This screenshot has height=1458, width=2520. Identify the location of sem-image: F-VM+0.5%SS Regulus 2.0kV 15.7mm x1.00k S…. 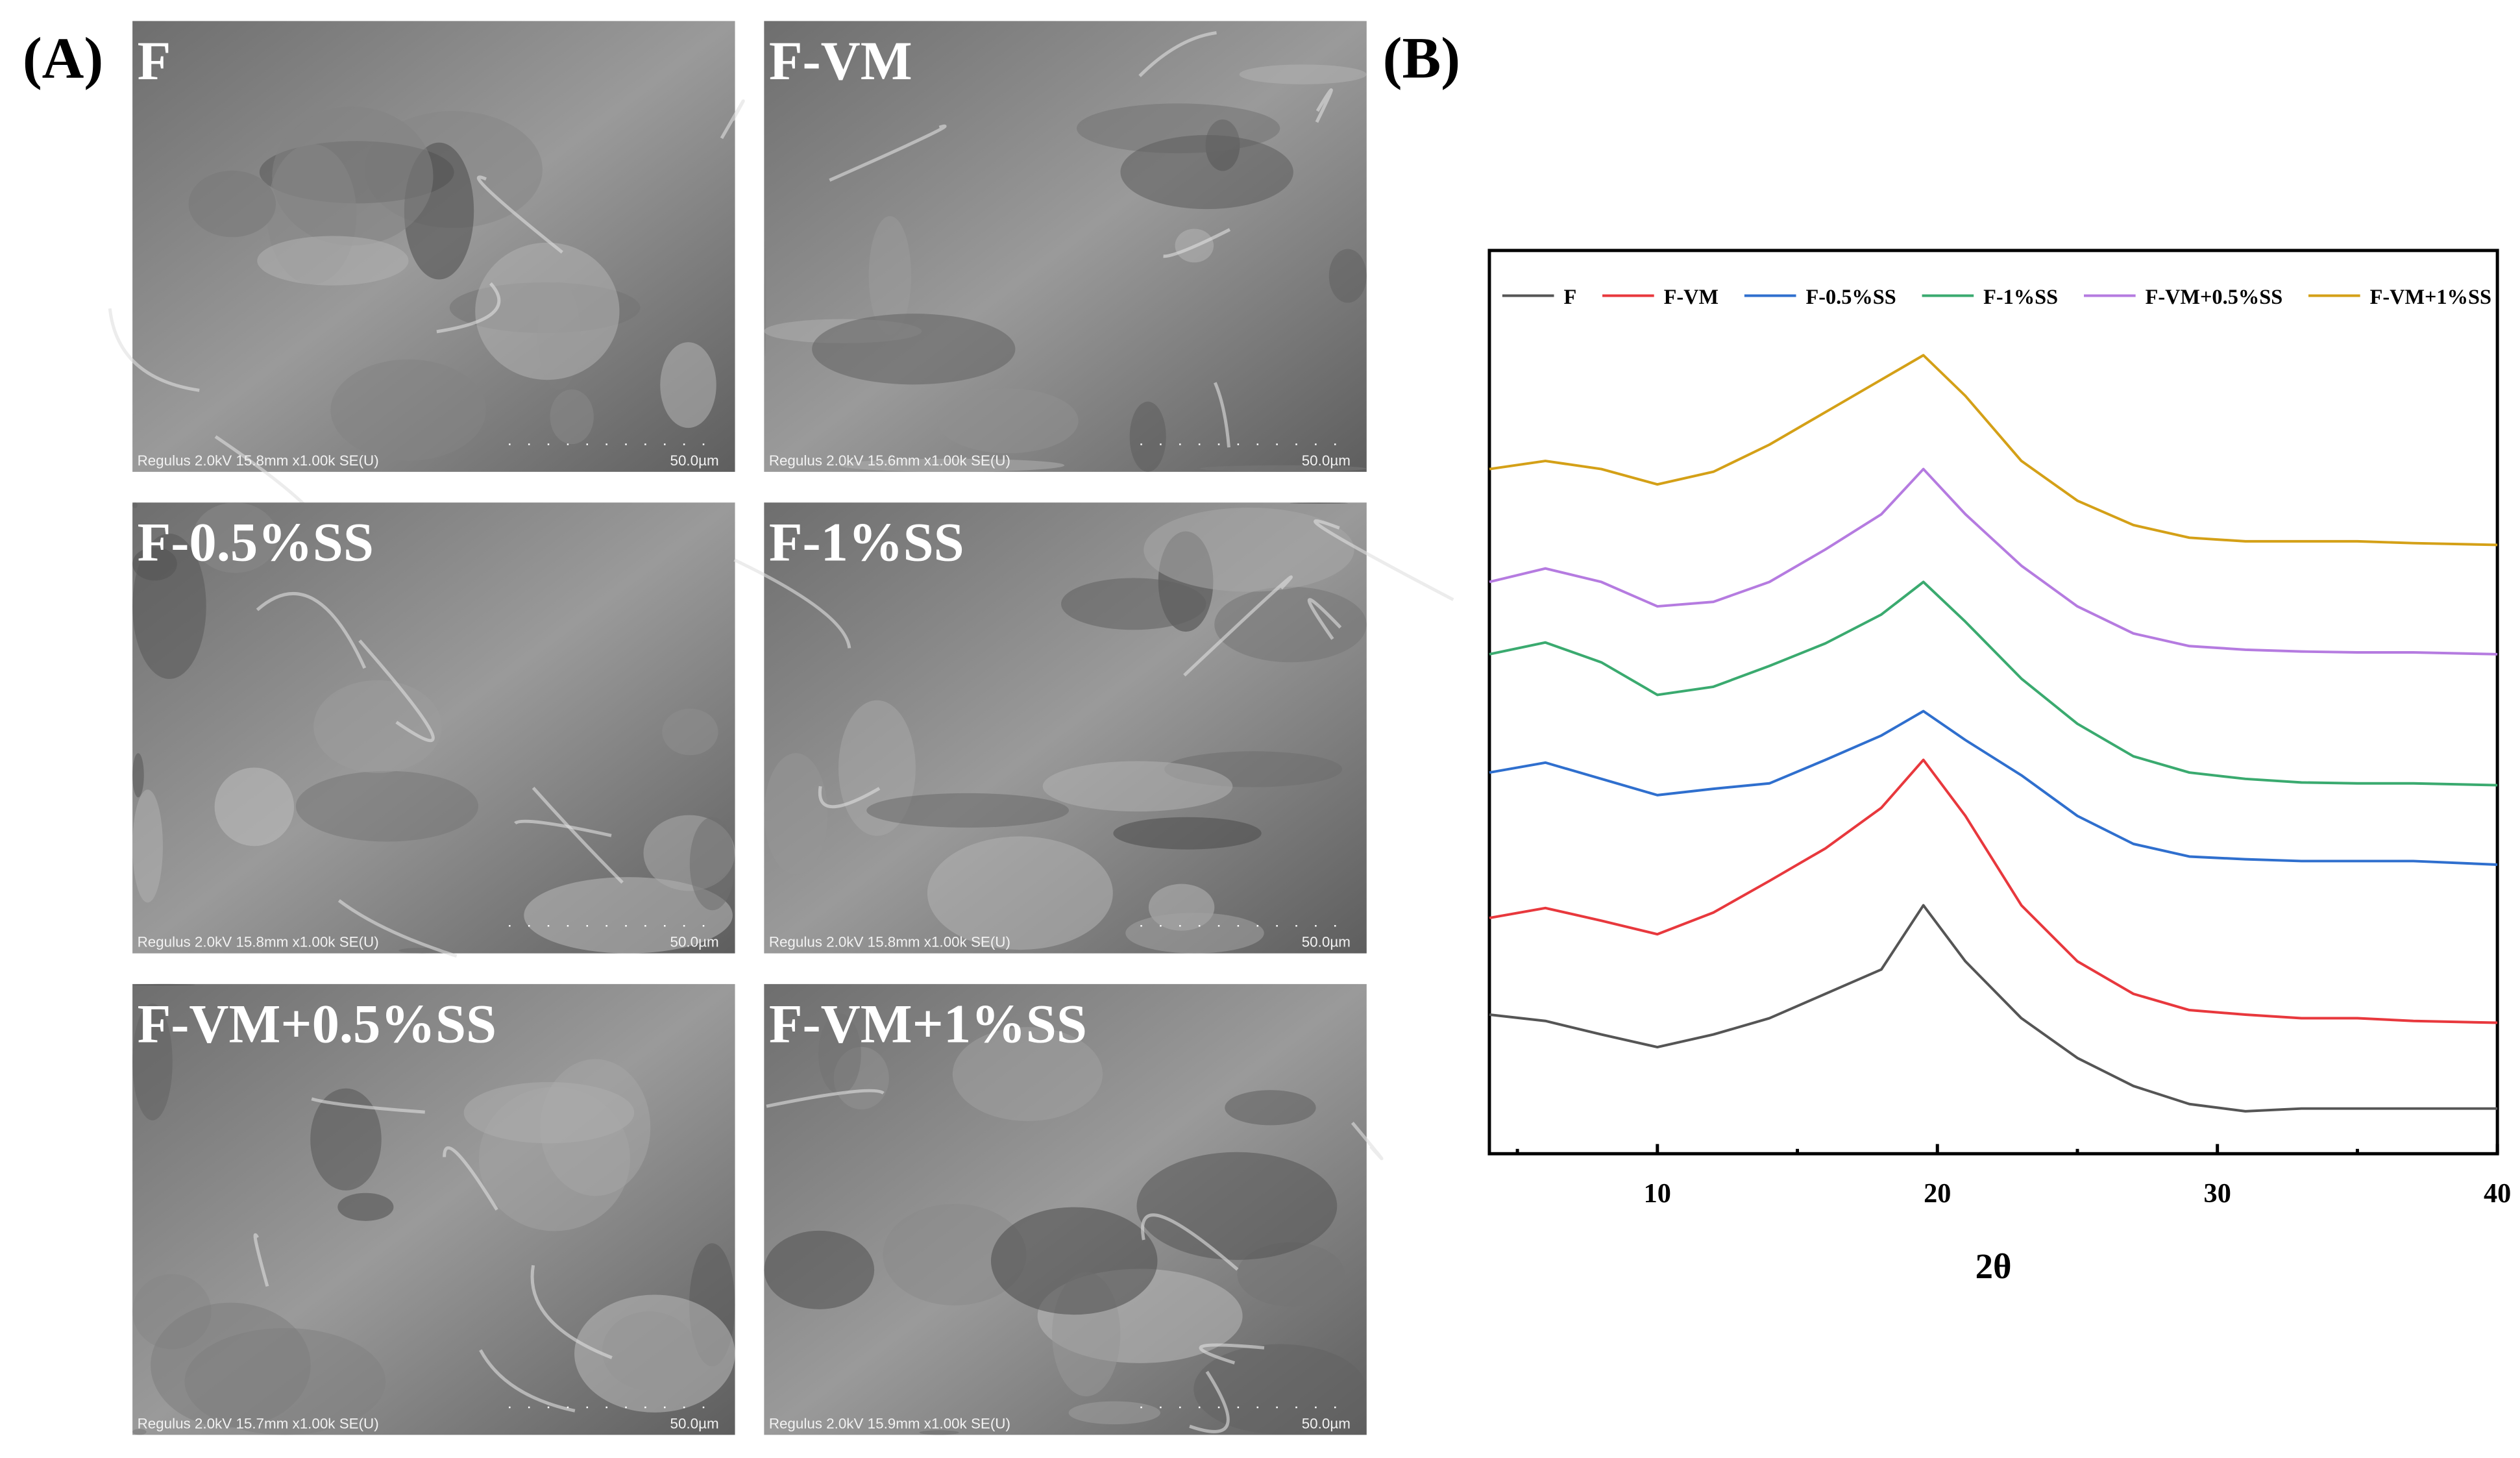
(433, 1209).